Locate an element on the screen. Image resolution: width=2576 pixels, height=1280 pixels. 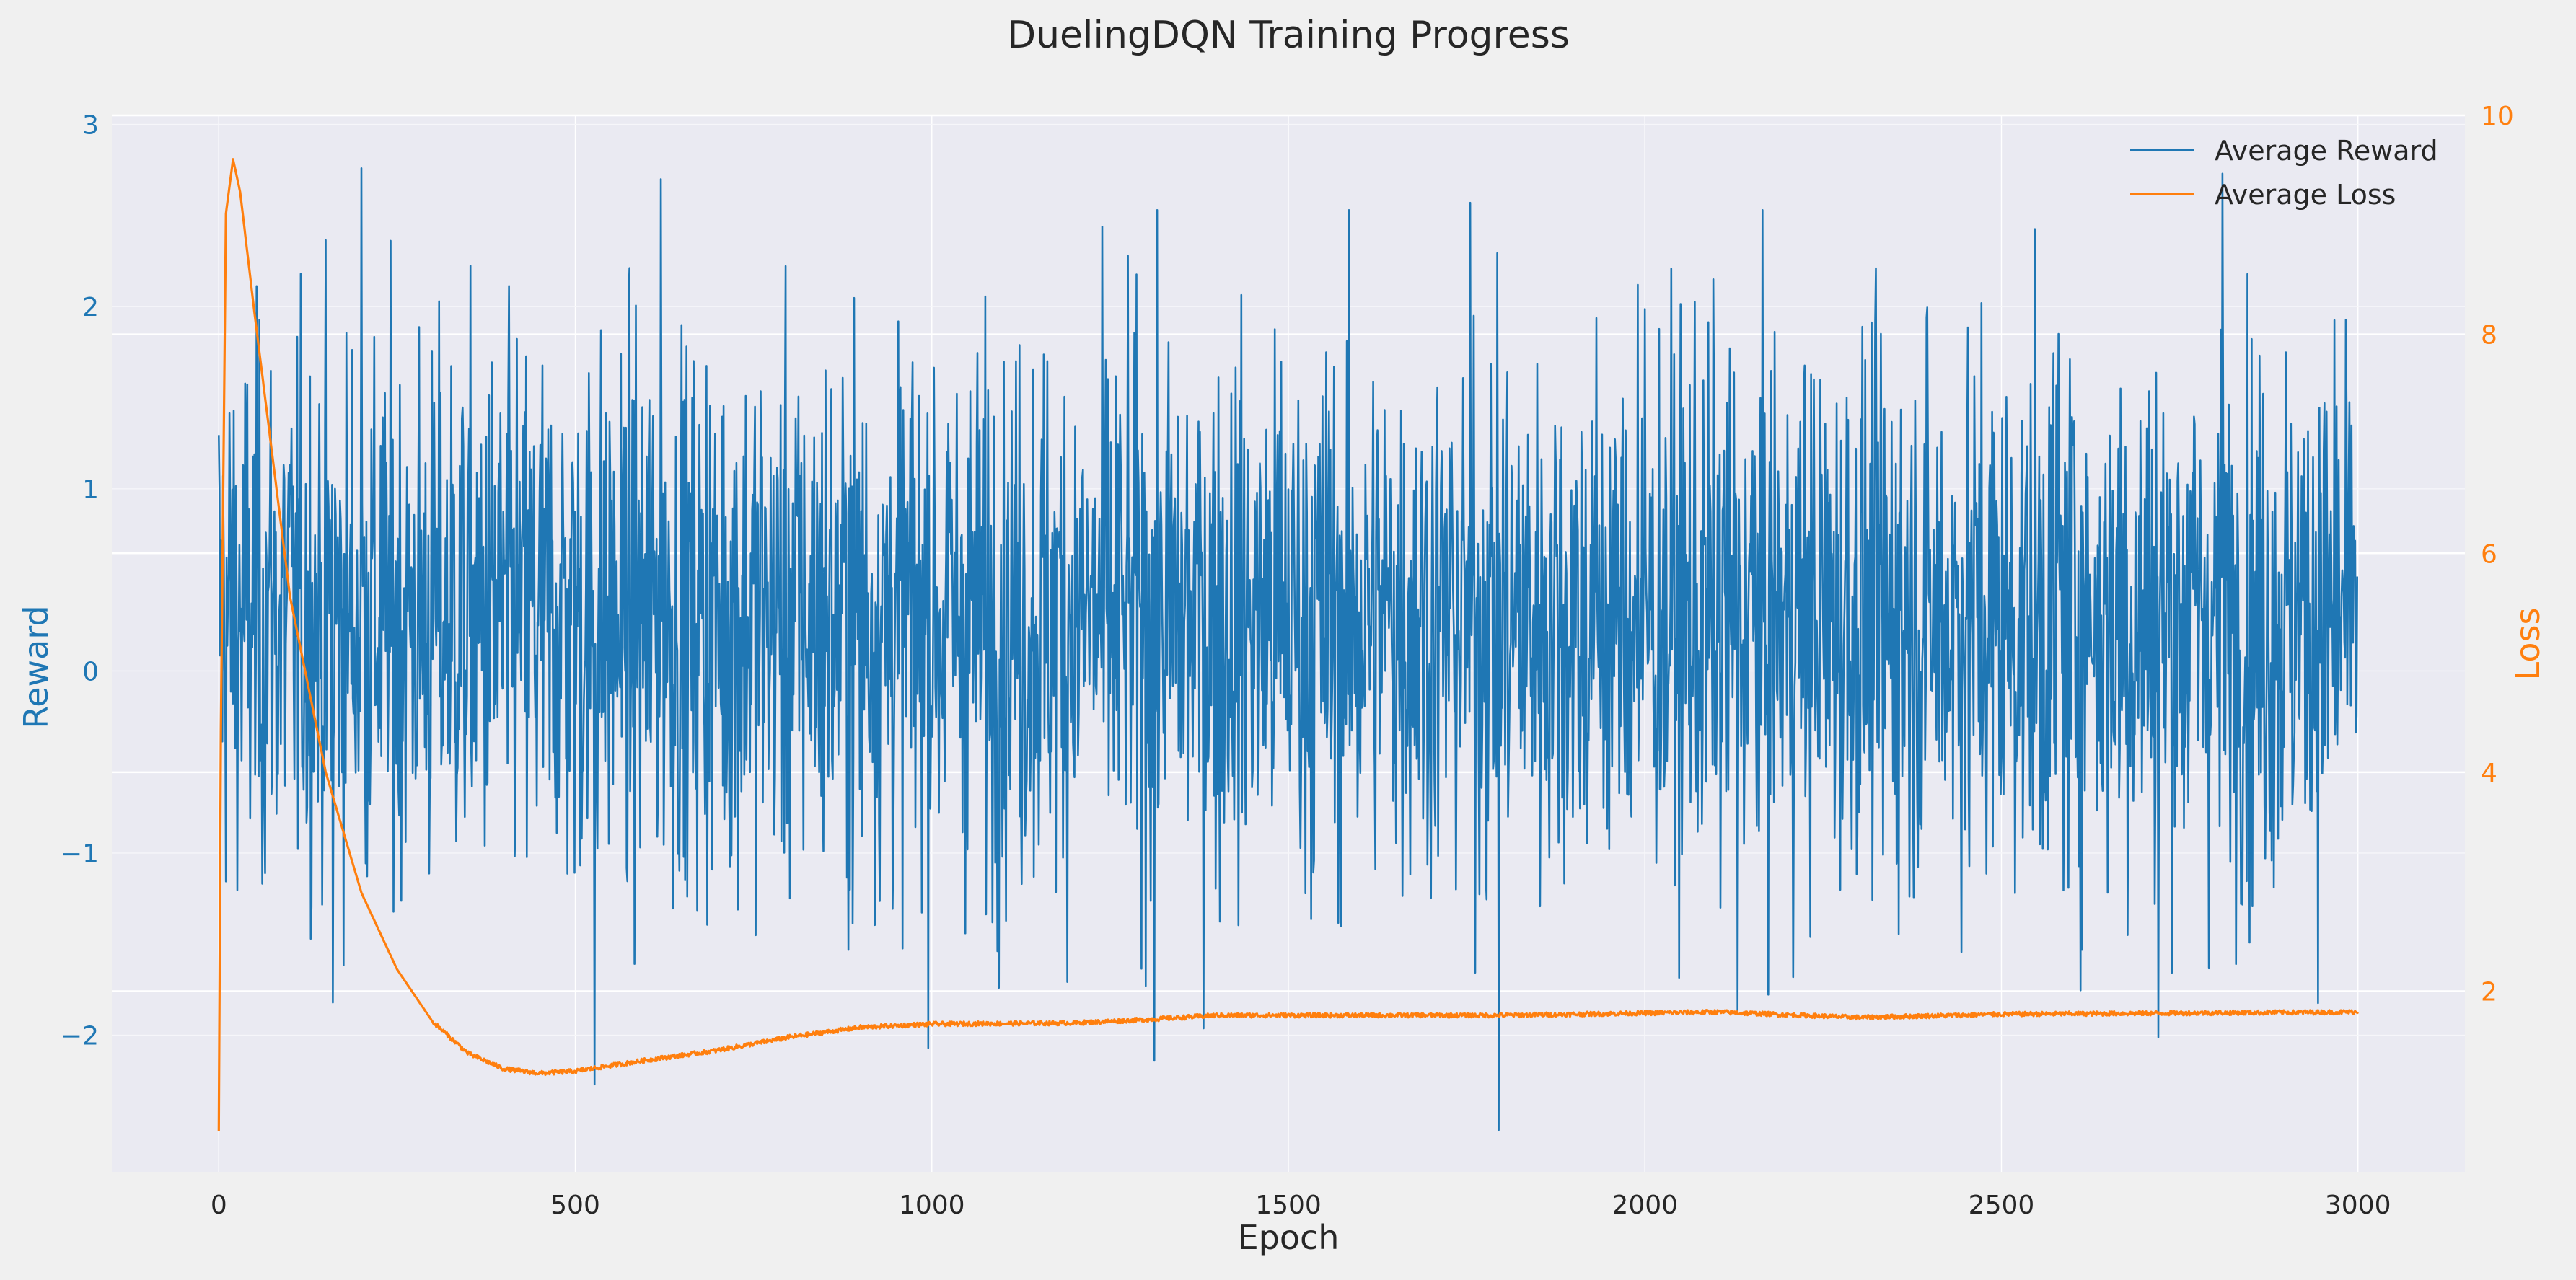
legend-label-reward: Average Reward is located at coordinates (2326, 151).